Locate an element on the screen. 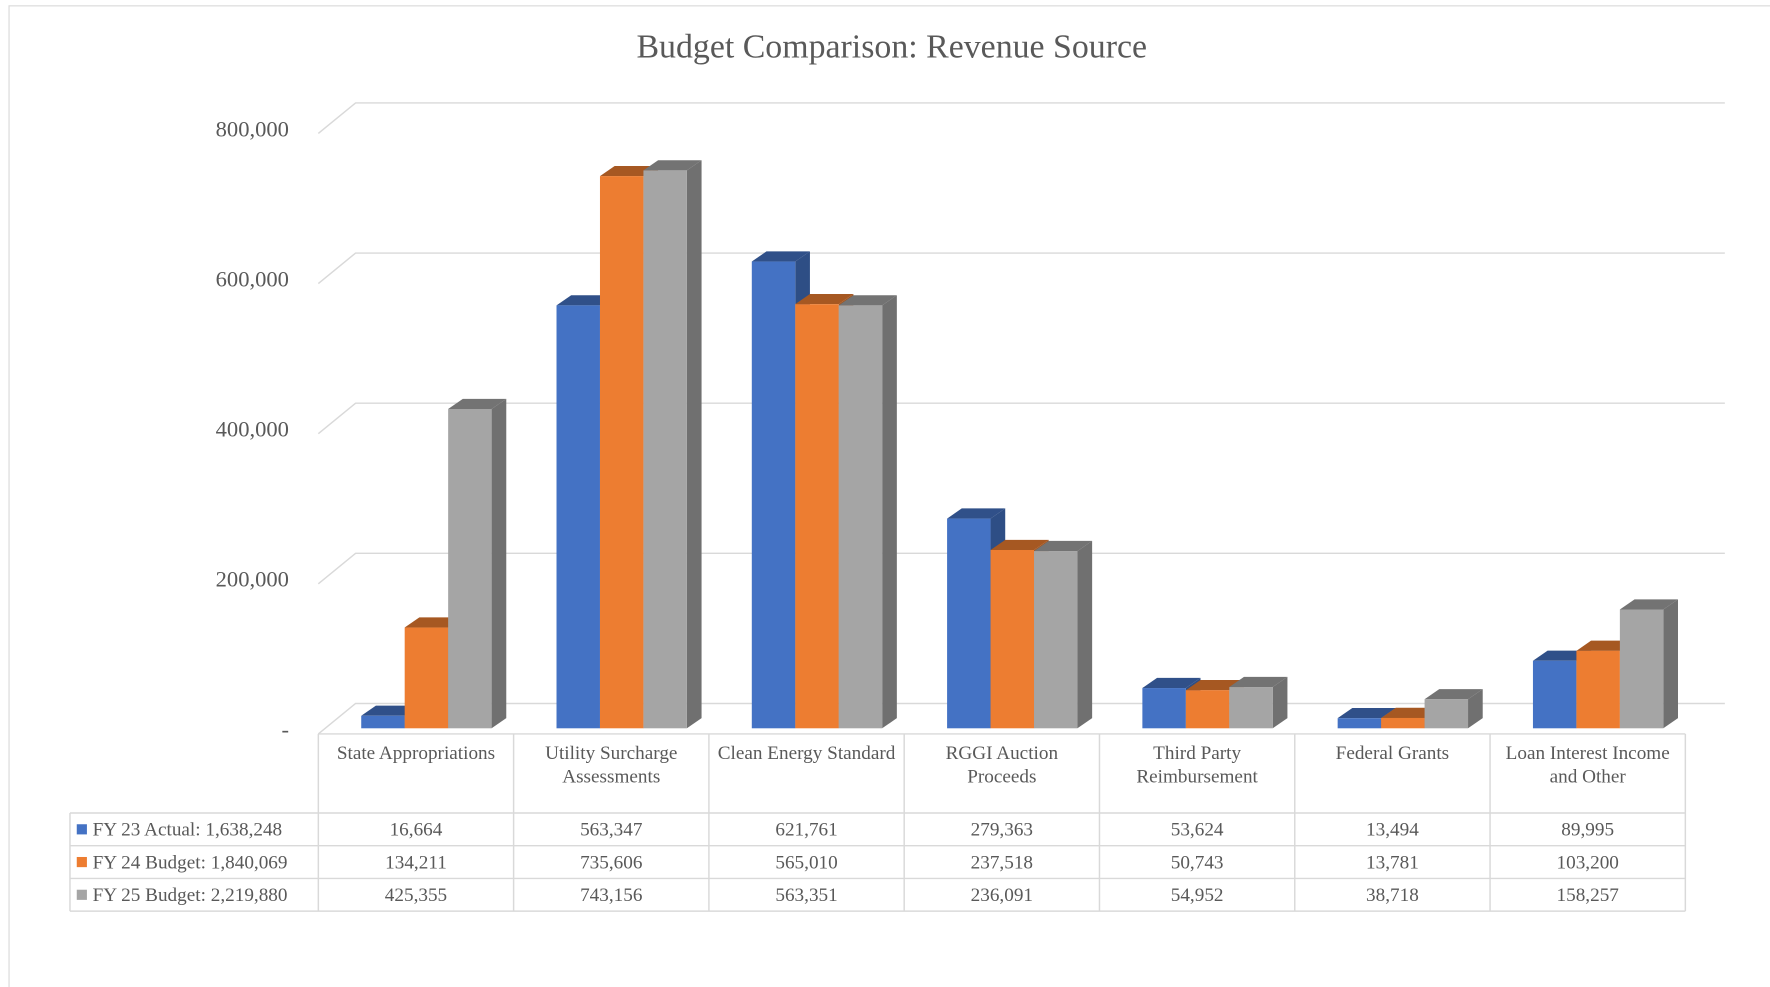  data-label-cell: 279,363 is located at coordinates (1002, 829).